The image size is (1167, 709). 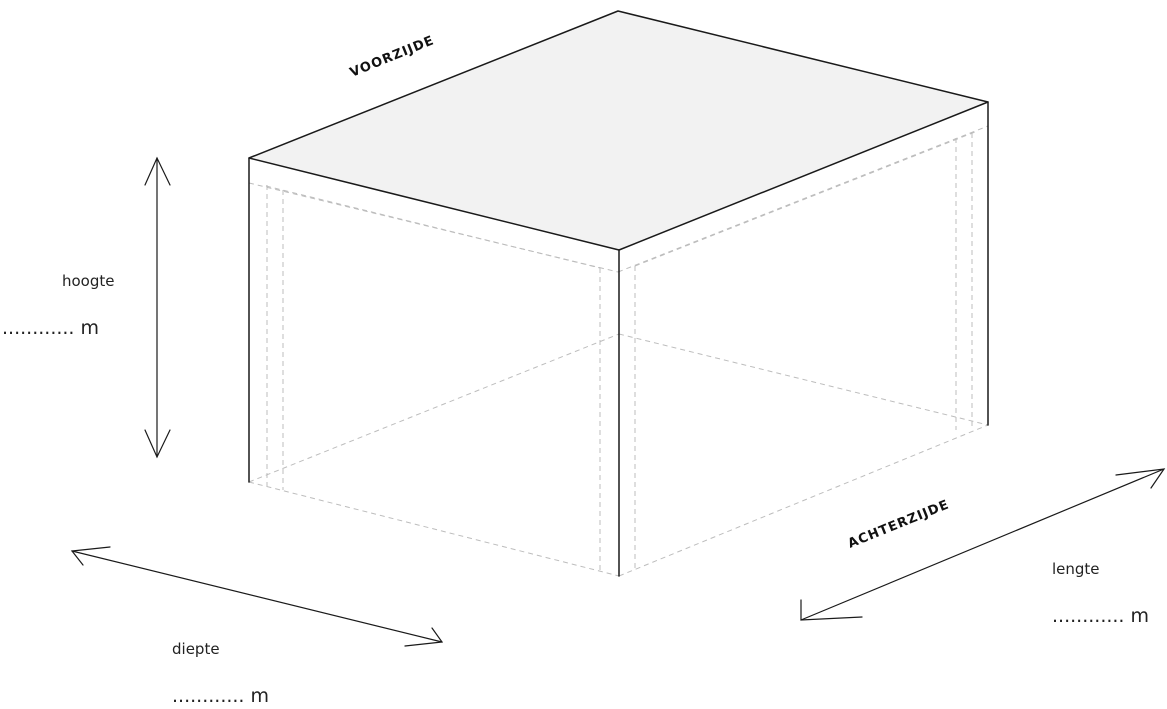 What do you see at coordinates (157, 307) in the screenshot?
I see `height-arrow` at bounding box center [157, 307].